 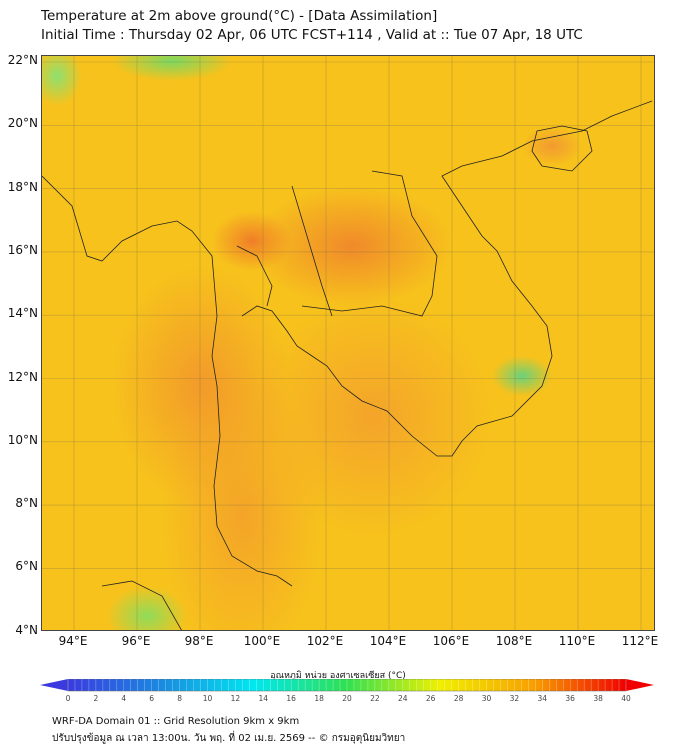 I want to click on lon-label: 108°E, so click(x=514, y=641).